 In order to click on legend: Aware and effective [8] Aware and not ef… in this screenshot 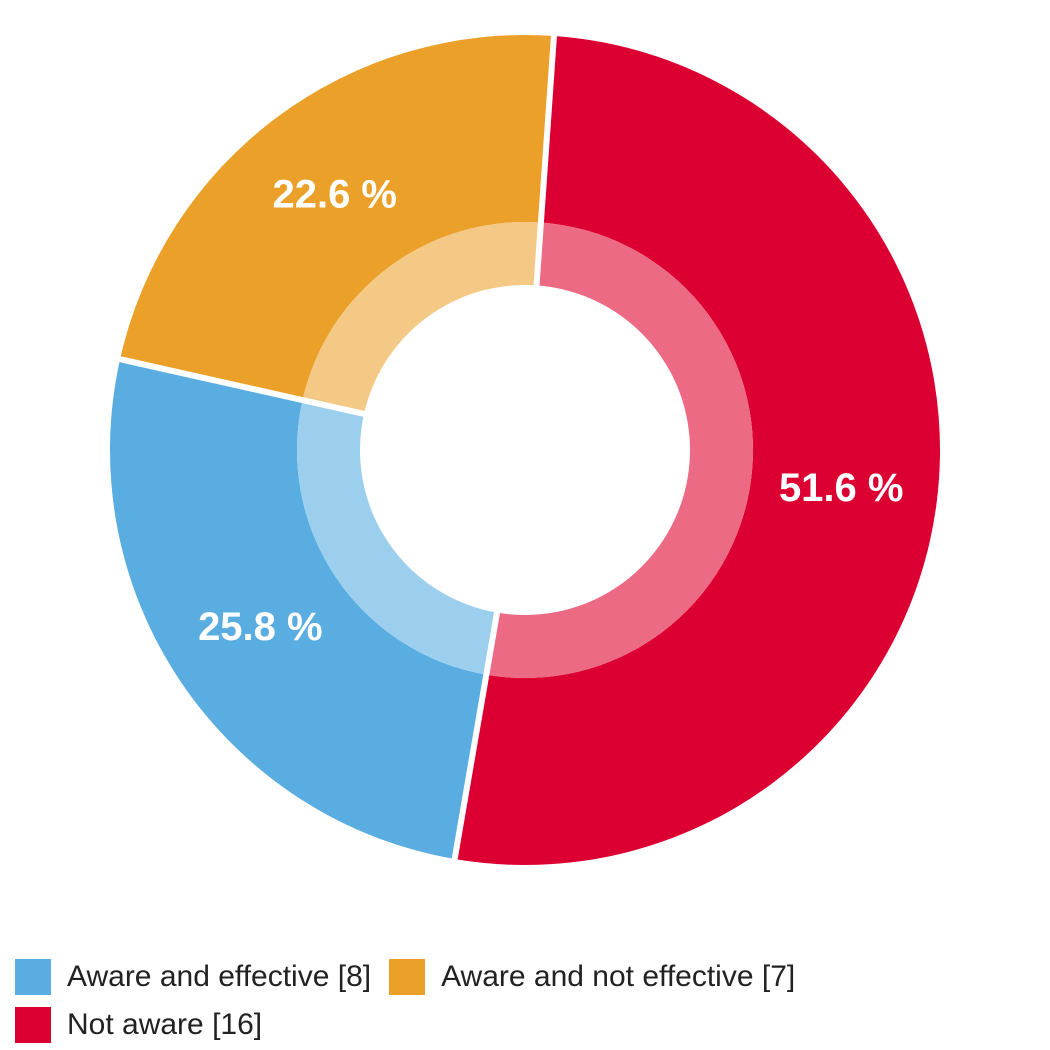, I will do `click(525, 1001)`.